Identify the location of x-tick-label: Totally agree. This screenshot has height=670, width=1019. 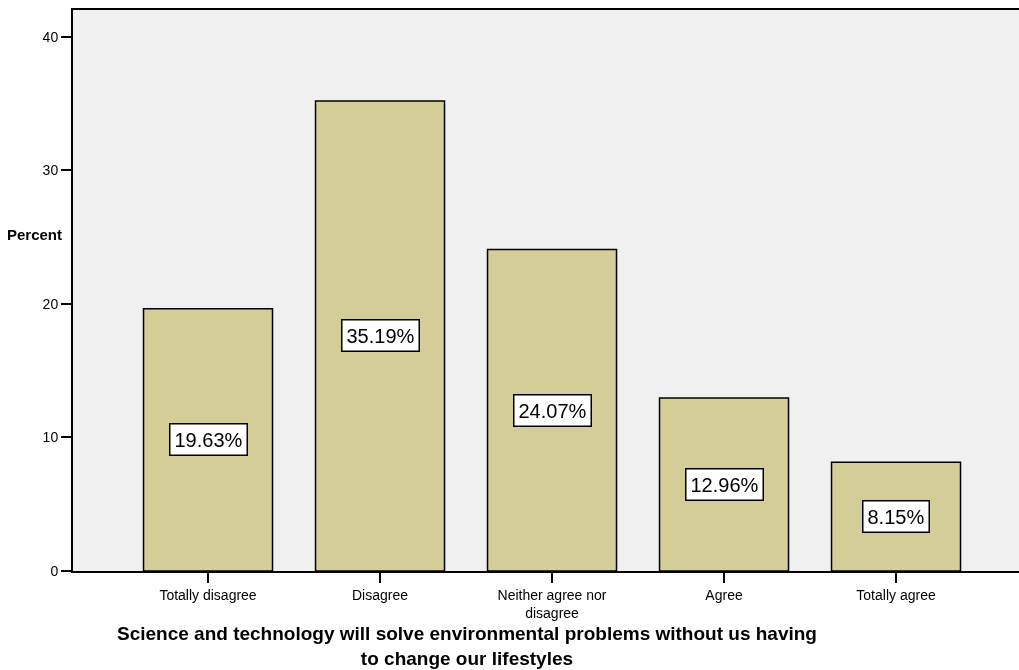
(896, 594).